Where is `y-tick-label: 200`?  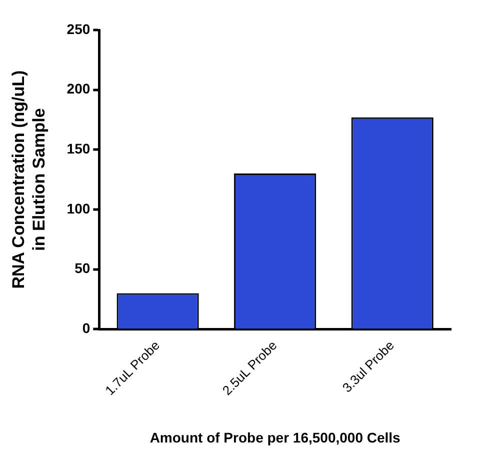
y-tick-label: 200 is located at coordinates (78, 88).